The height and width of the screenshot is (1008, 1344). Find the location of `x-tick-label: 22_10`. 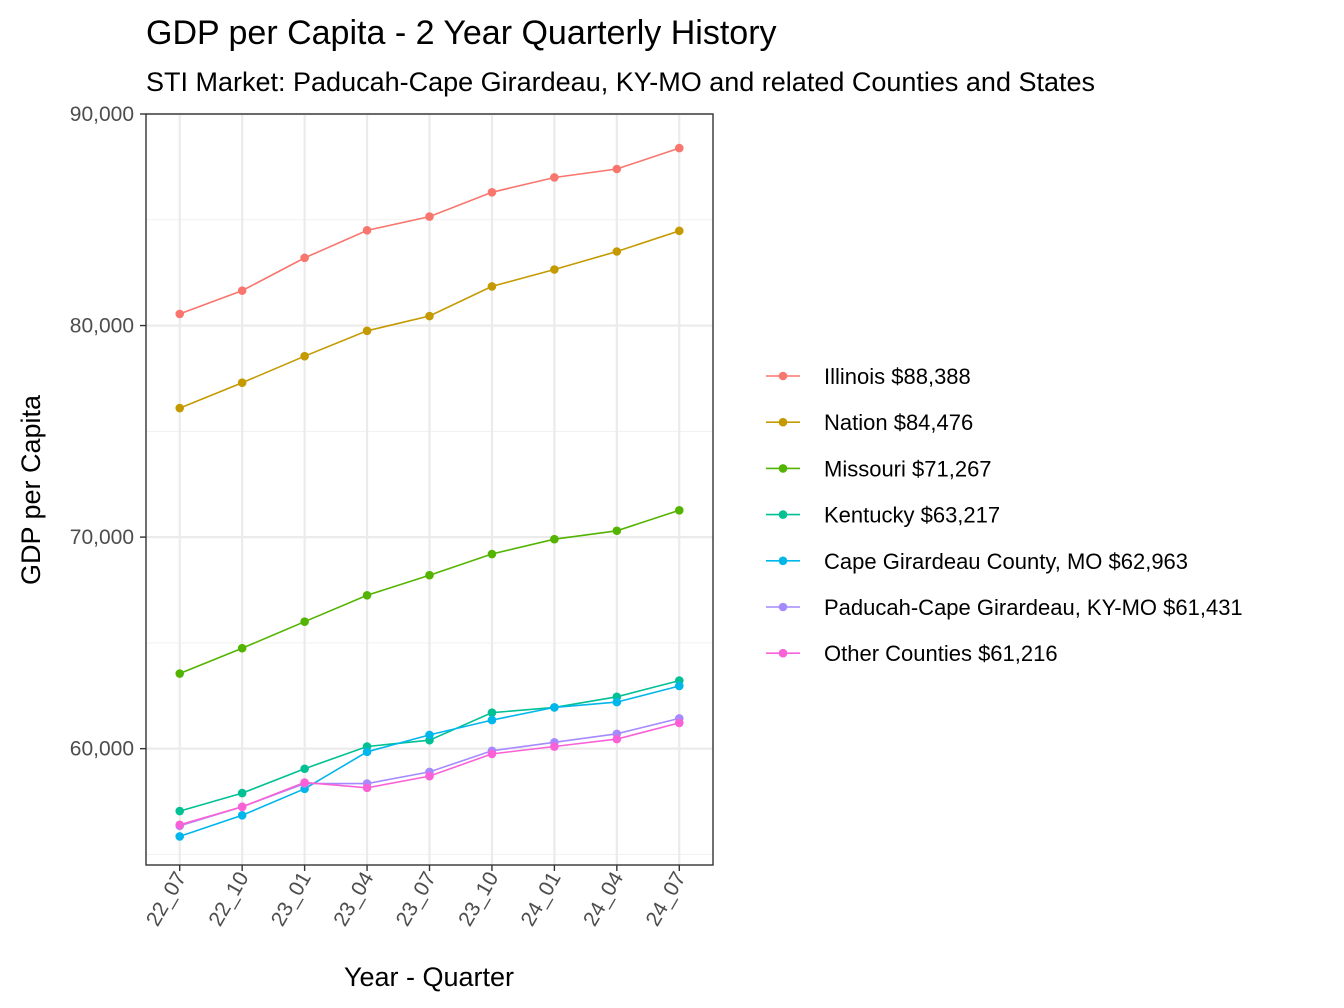

x-tick-label: 22_10 is located at coordinates (228, 899).